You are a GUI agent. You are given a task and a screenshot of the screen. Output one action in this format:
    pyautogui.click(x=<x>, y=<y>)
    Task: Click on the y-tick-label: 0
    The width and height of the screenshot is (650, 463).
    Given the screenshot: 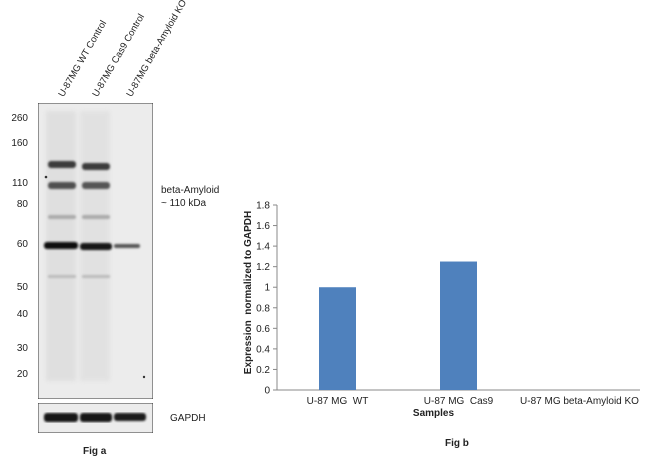 What is the action you would take?
    pyautogui.click(x=267, y=391)
    